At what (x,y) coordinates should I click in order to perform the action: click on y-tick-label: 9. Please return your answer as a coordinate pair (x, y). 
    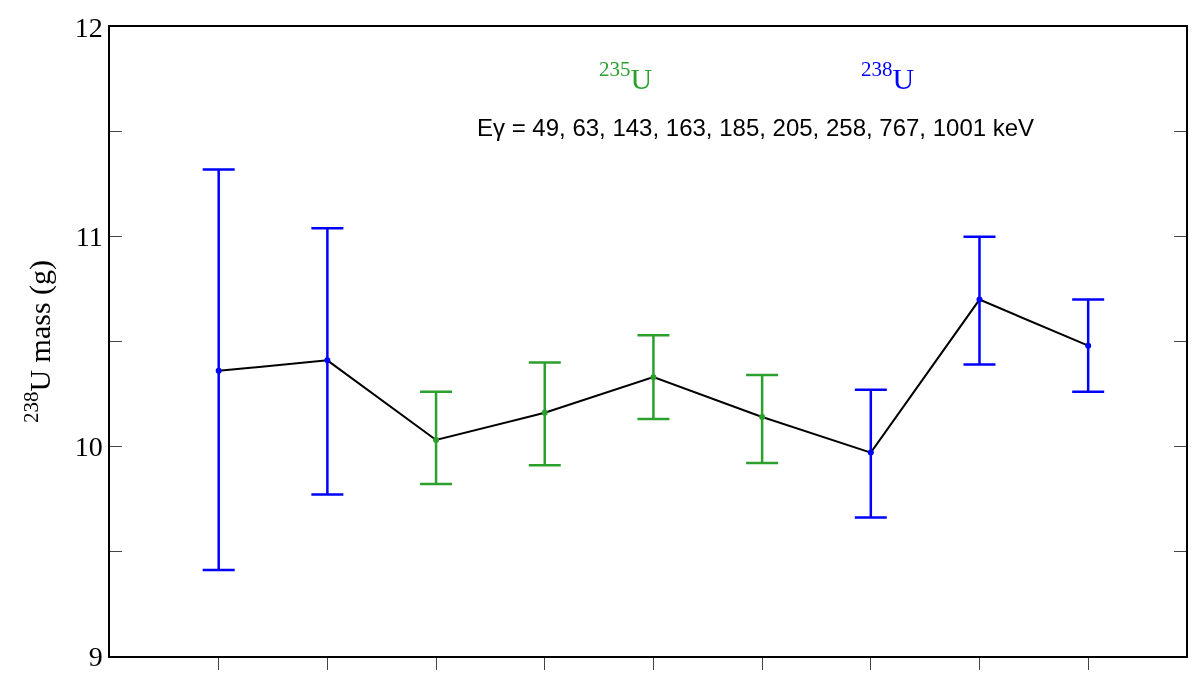
    Looking at the image, I should click on (95, 656).